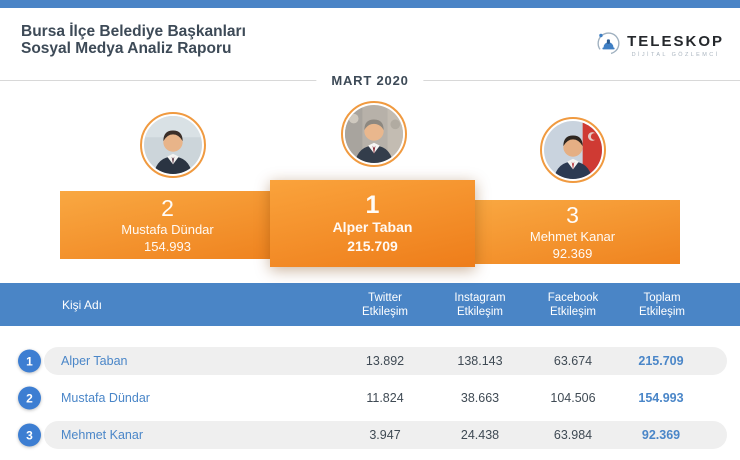 The width and height of the screenshot is (740, 460). I want to click on row-person-name: Mehmet Kanar, so click(102, 435).